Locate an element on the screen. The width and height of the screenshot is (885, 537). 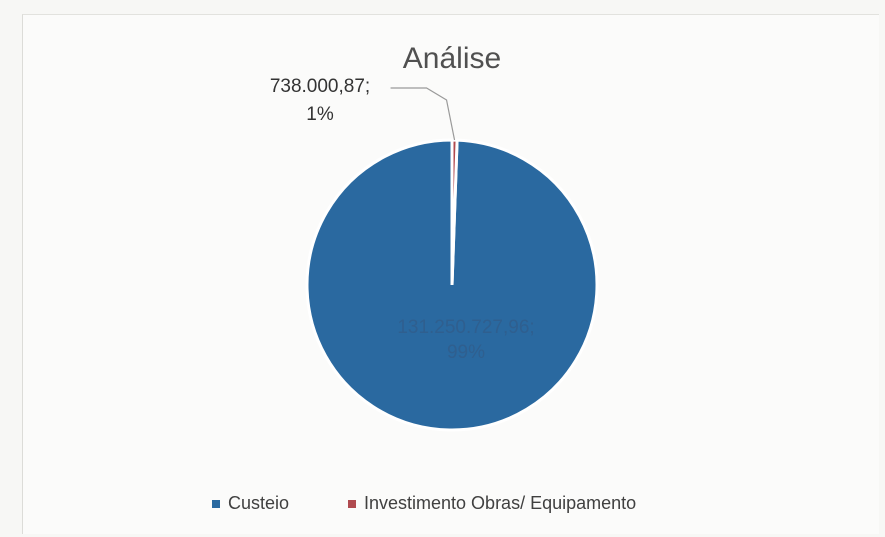
legend-label-custeio: Custeio is located at coordinates (258, 503).